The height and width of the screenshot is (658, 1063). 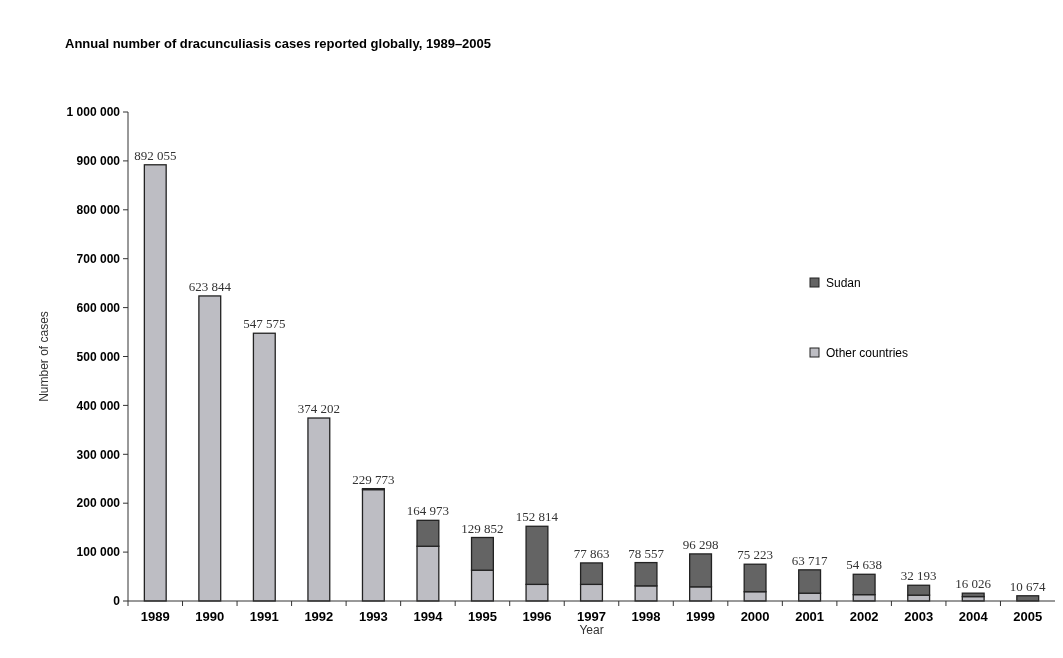 What do you see at coordinates (482, 616) in the screenshot?
I see `x-tick-label: 1995` at bounding box center [482, 616].